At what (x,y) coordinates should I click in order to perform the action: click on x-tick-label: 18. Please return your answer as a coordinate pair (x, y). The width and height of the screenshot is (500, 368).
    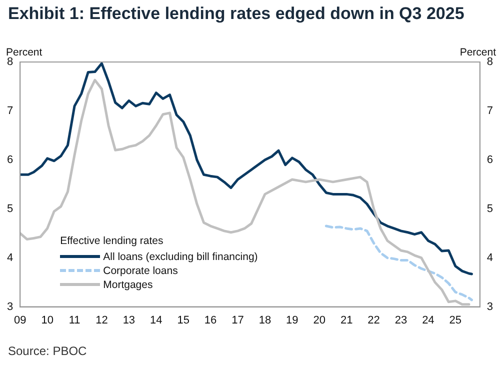
    Looking at the image, I should click on (265, 320).